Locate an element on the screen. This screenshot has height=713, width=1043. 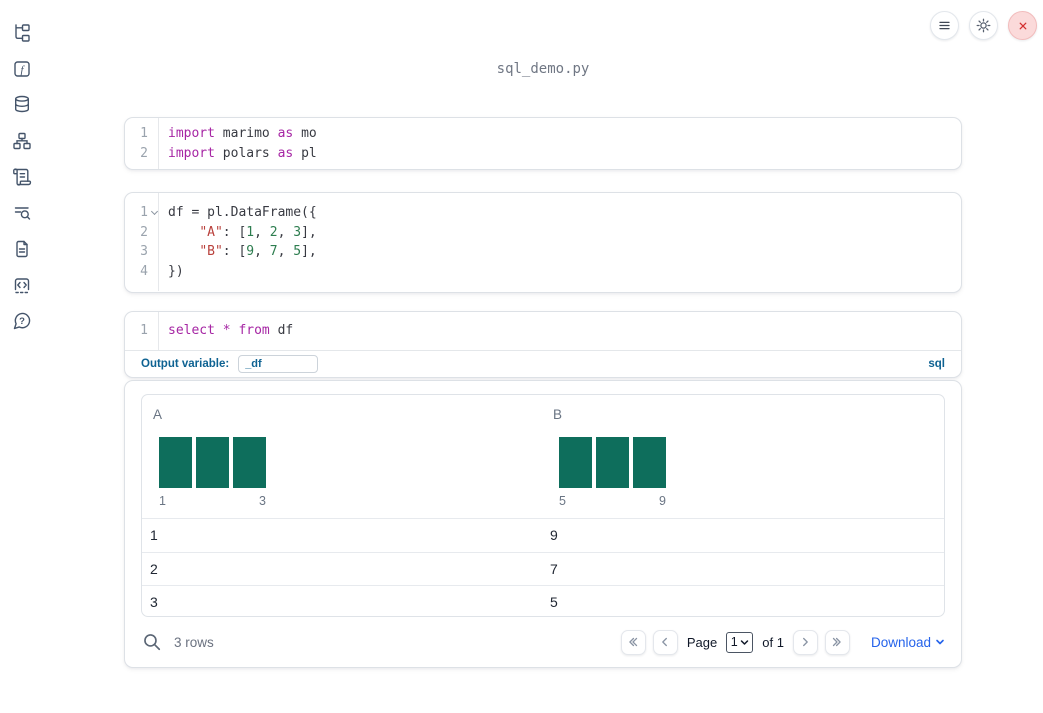
code-line: 4}) is located at coordinates (543, 272).